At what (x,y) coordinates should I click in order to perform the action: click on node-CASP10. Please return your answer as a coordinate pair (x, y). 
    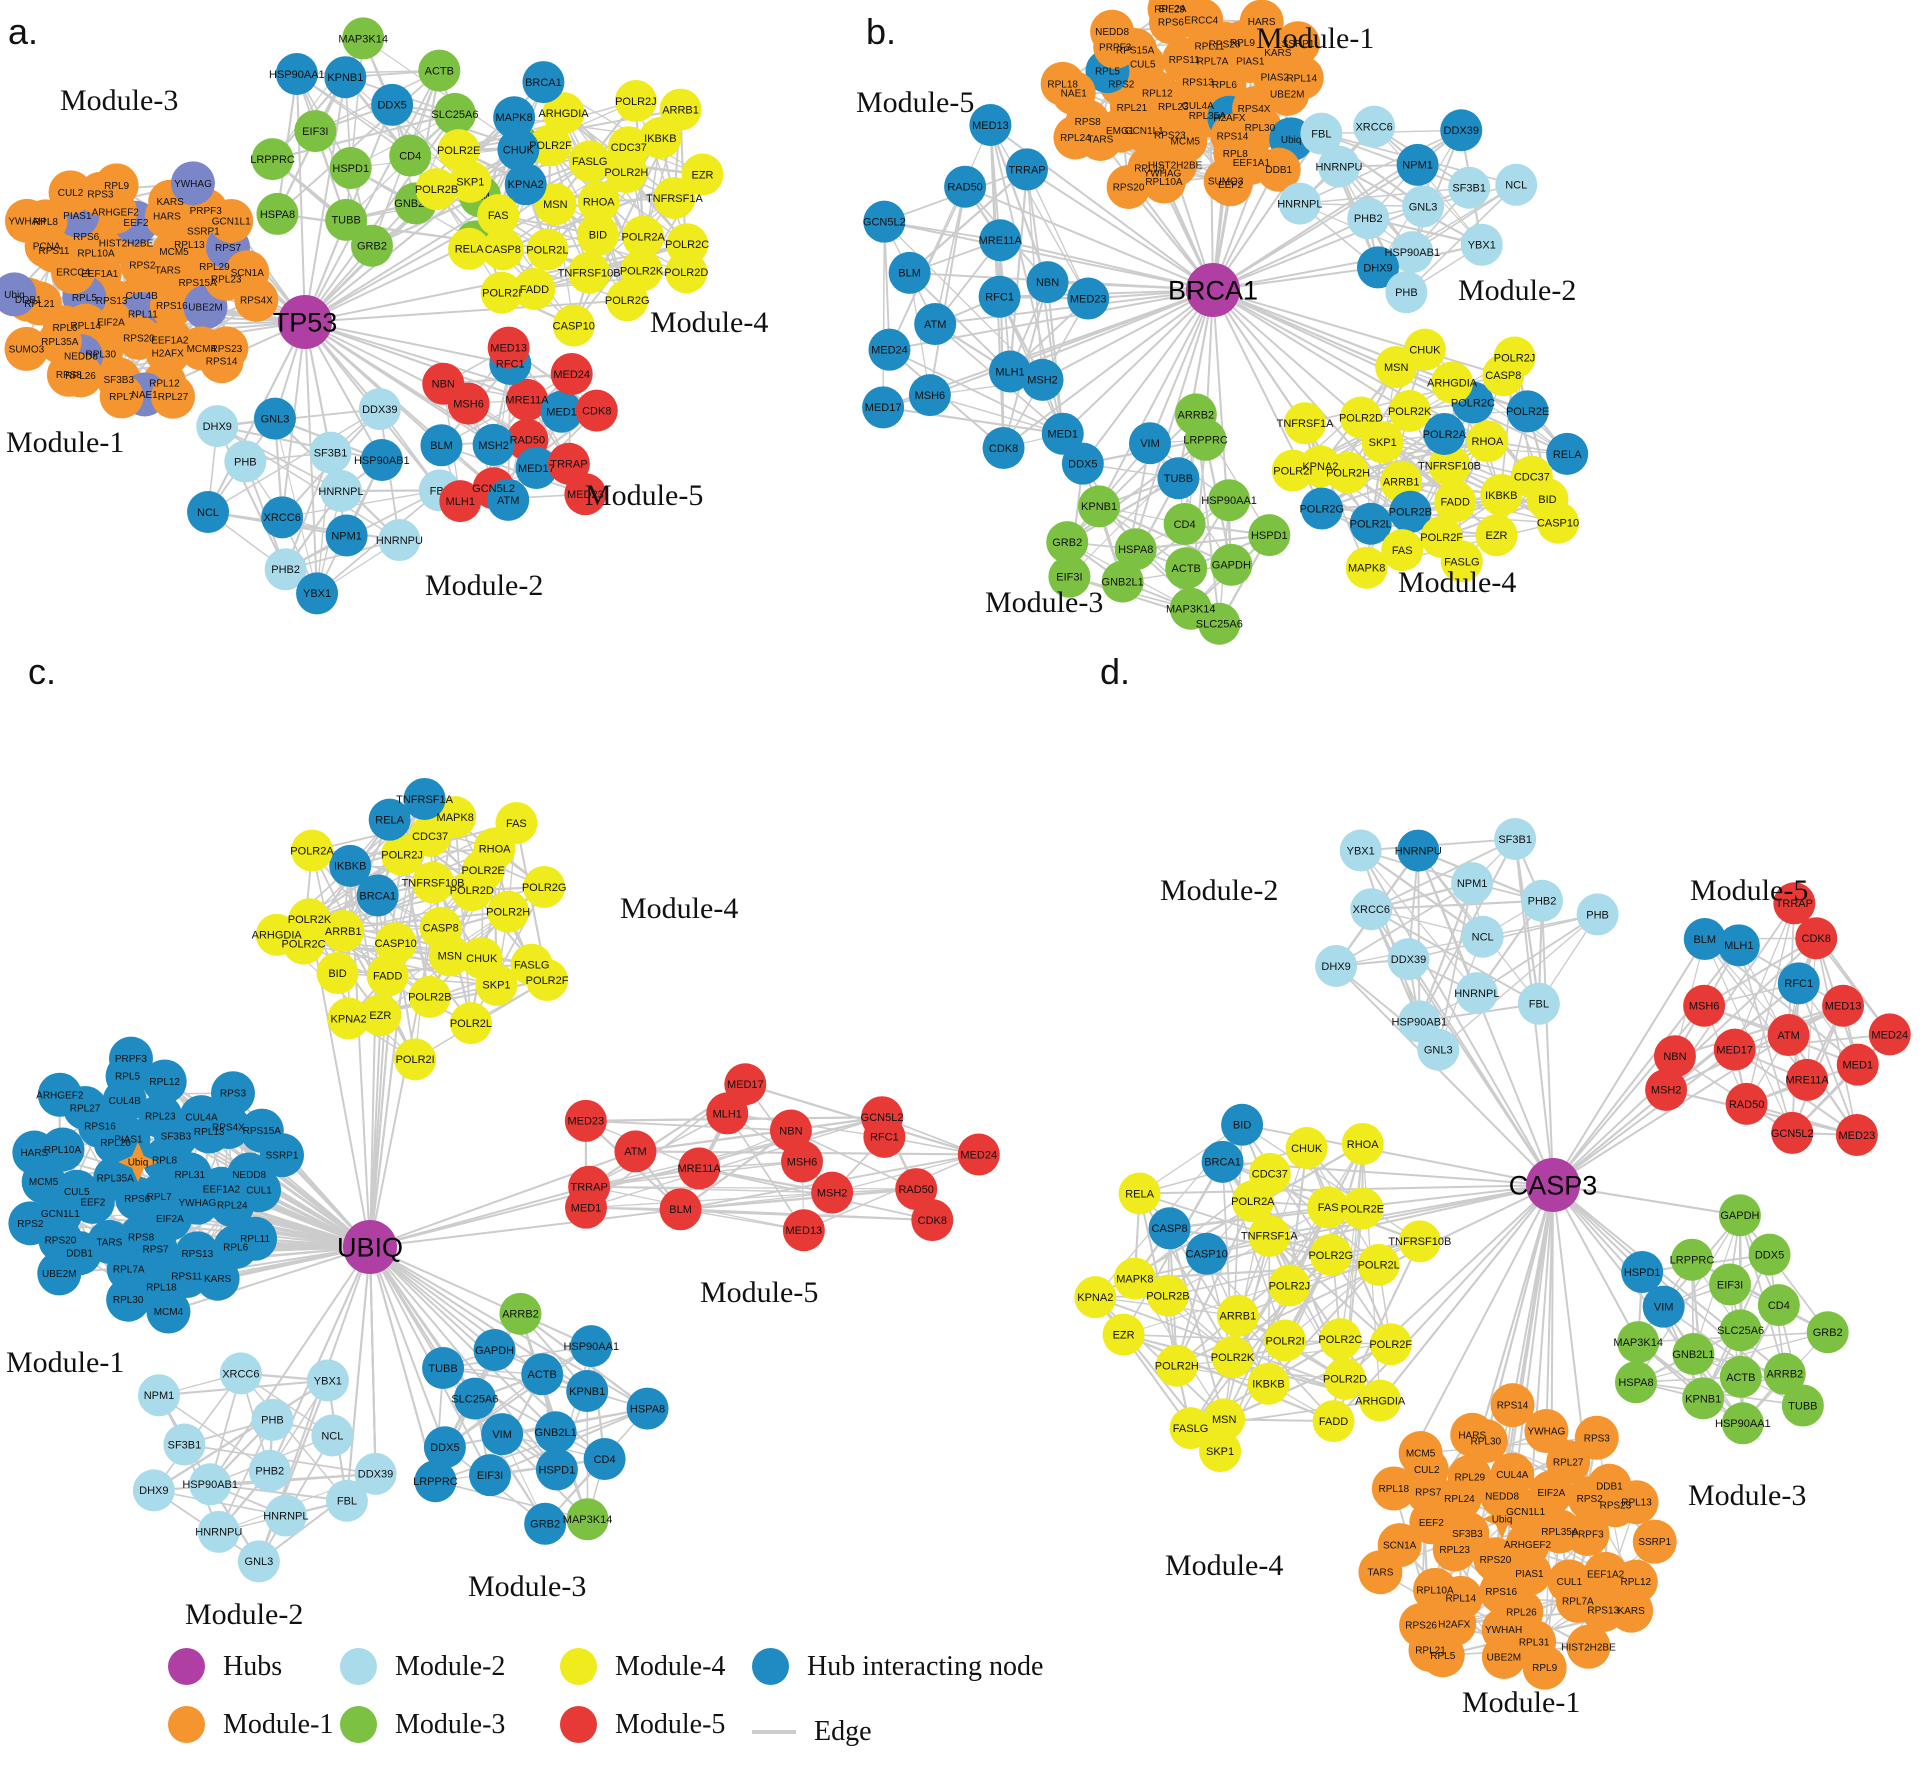
    Looking at the image, I should click on (573, 325).